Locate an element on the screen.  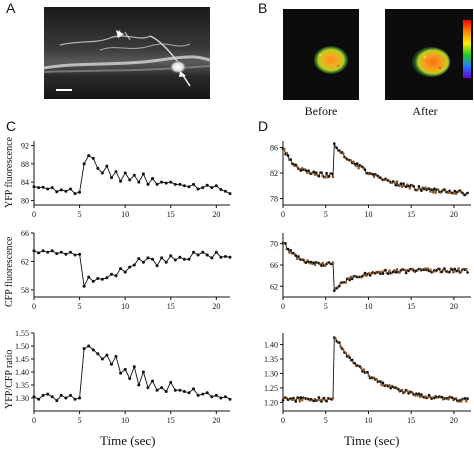
x-tick-label-5-1: 5 is located at coordinates (326, 420).